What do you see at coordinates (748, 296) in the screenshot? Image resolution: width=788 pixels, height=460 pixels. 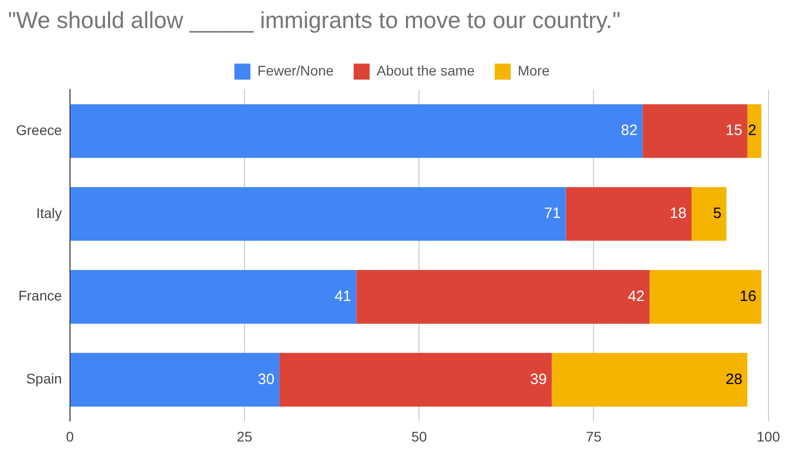 I see `data-label: 16` at bounding box center [748, 296].